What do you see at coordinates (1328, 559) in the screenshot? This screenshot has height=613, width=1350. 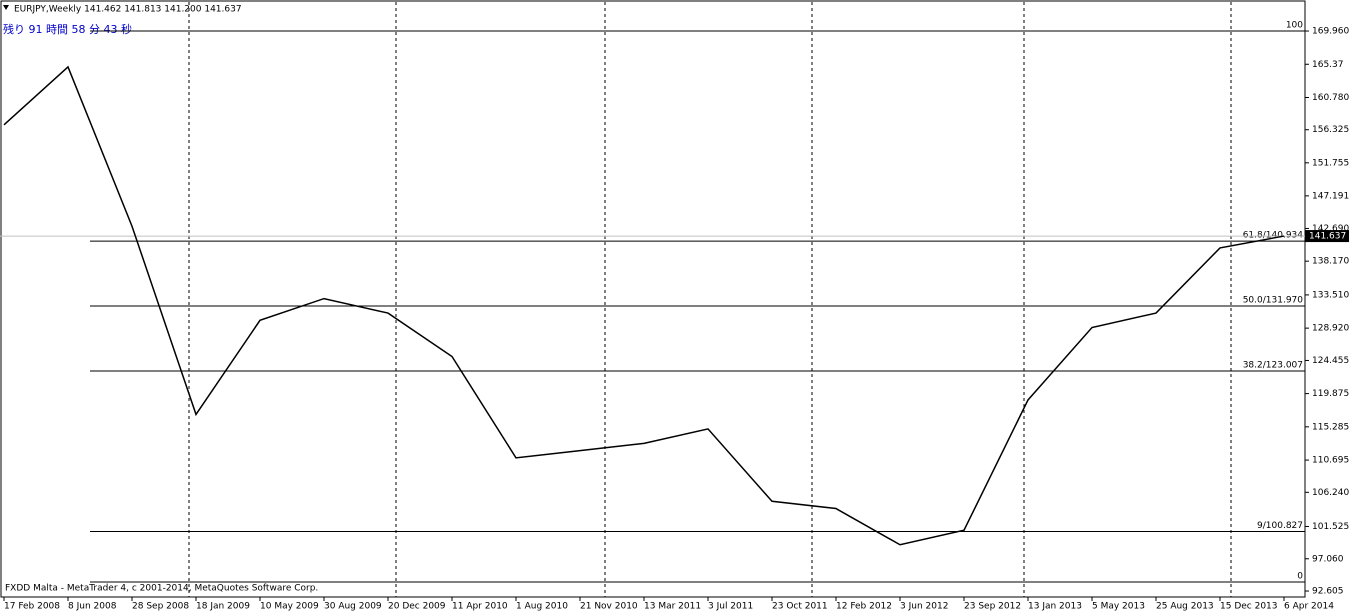 I see `y-tick-label: 97.060` at bounding box center [1328, 559].